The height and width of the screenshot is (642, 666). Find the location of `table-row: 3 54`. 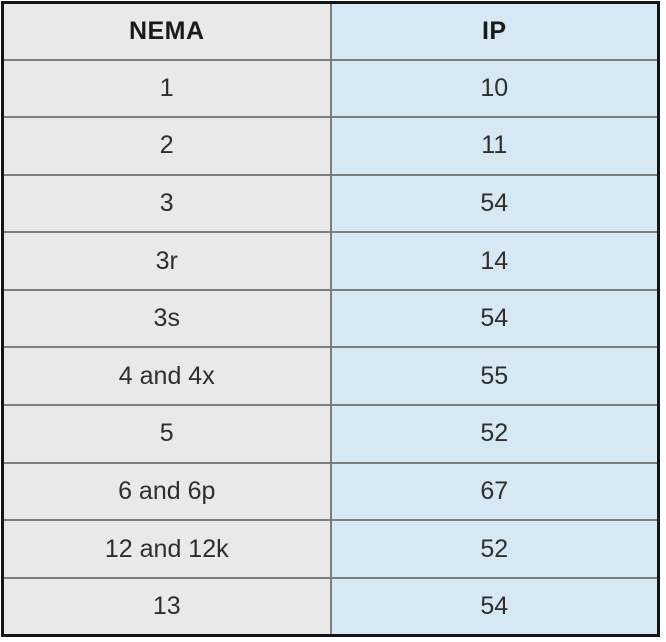

table-row: 3 54 is located at coordinates (330, 203).